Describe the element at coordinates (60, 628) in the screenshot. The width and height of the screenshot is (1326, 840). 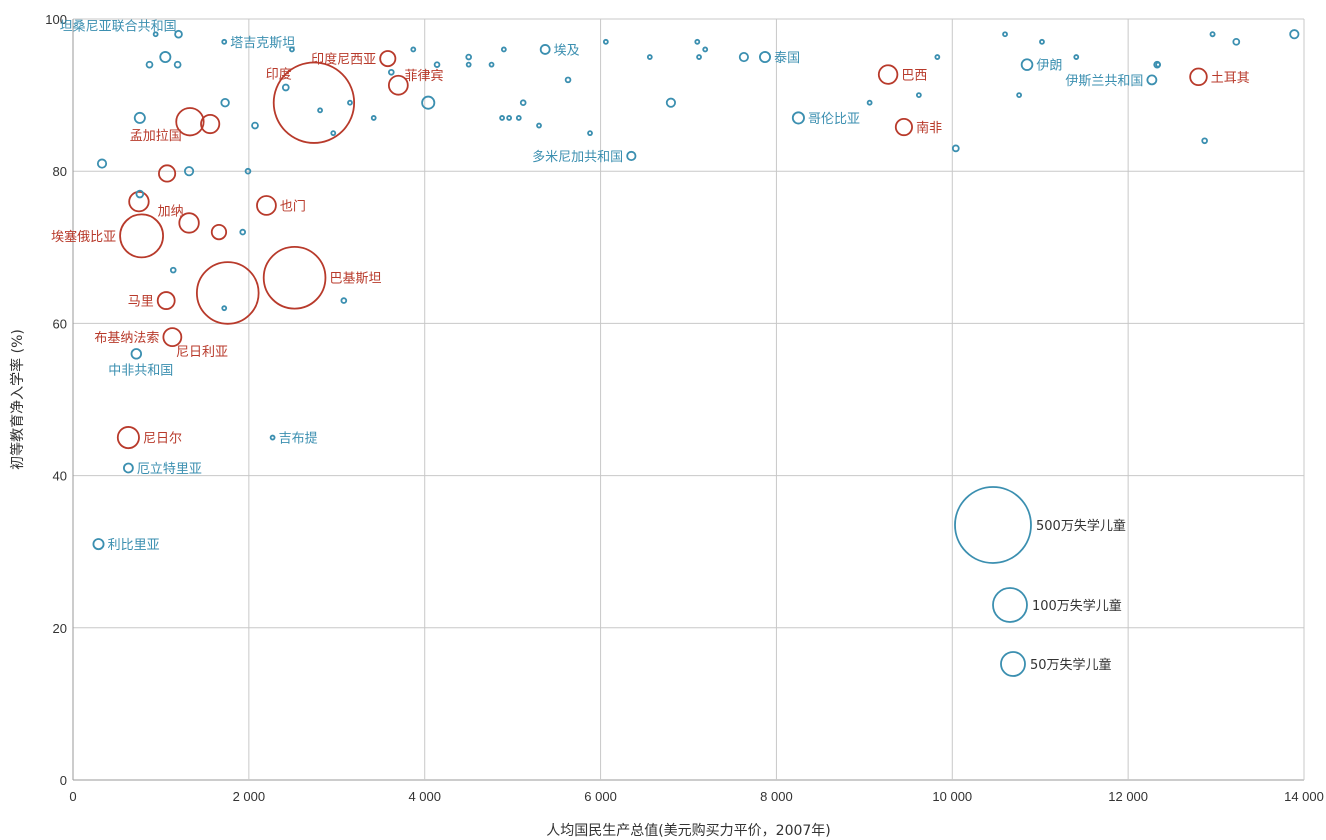
I see `y-tick-label: 20` at that location.